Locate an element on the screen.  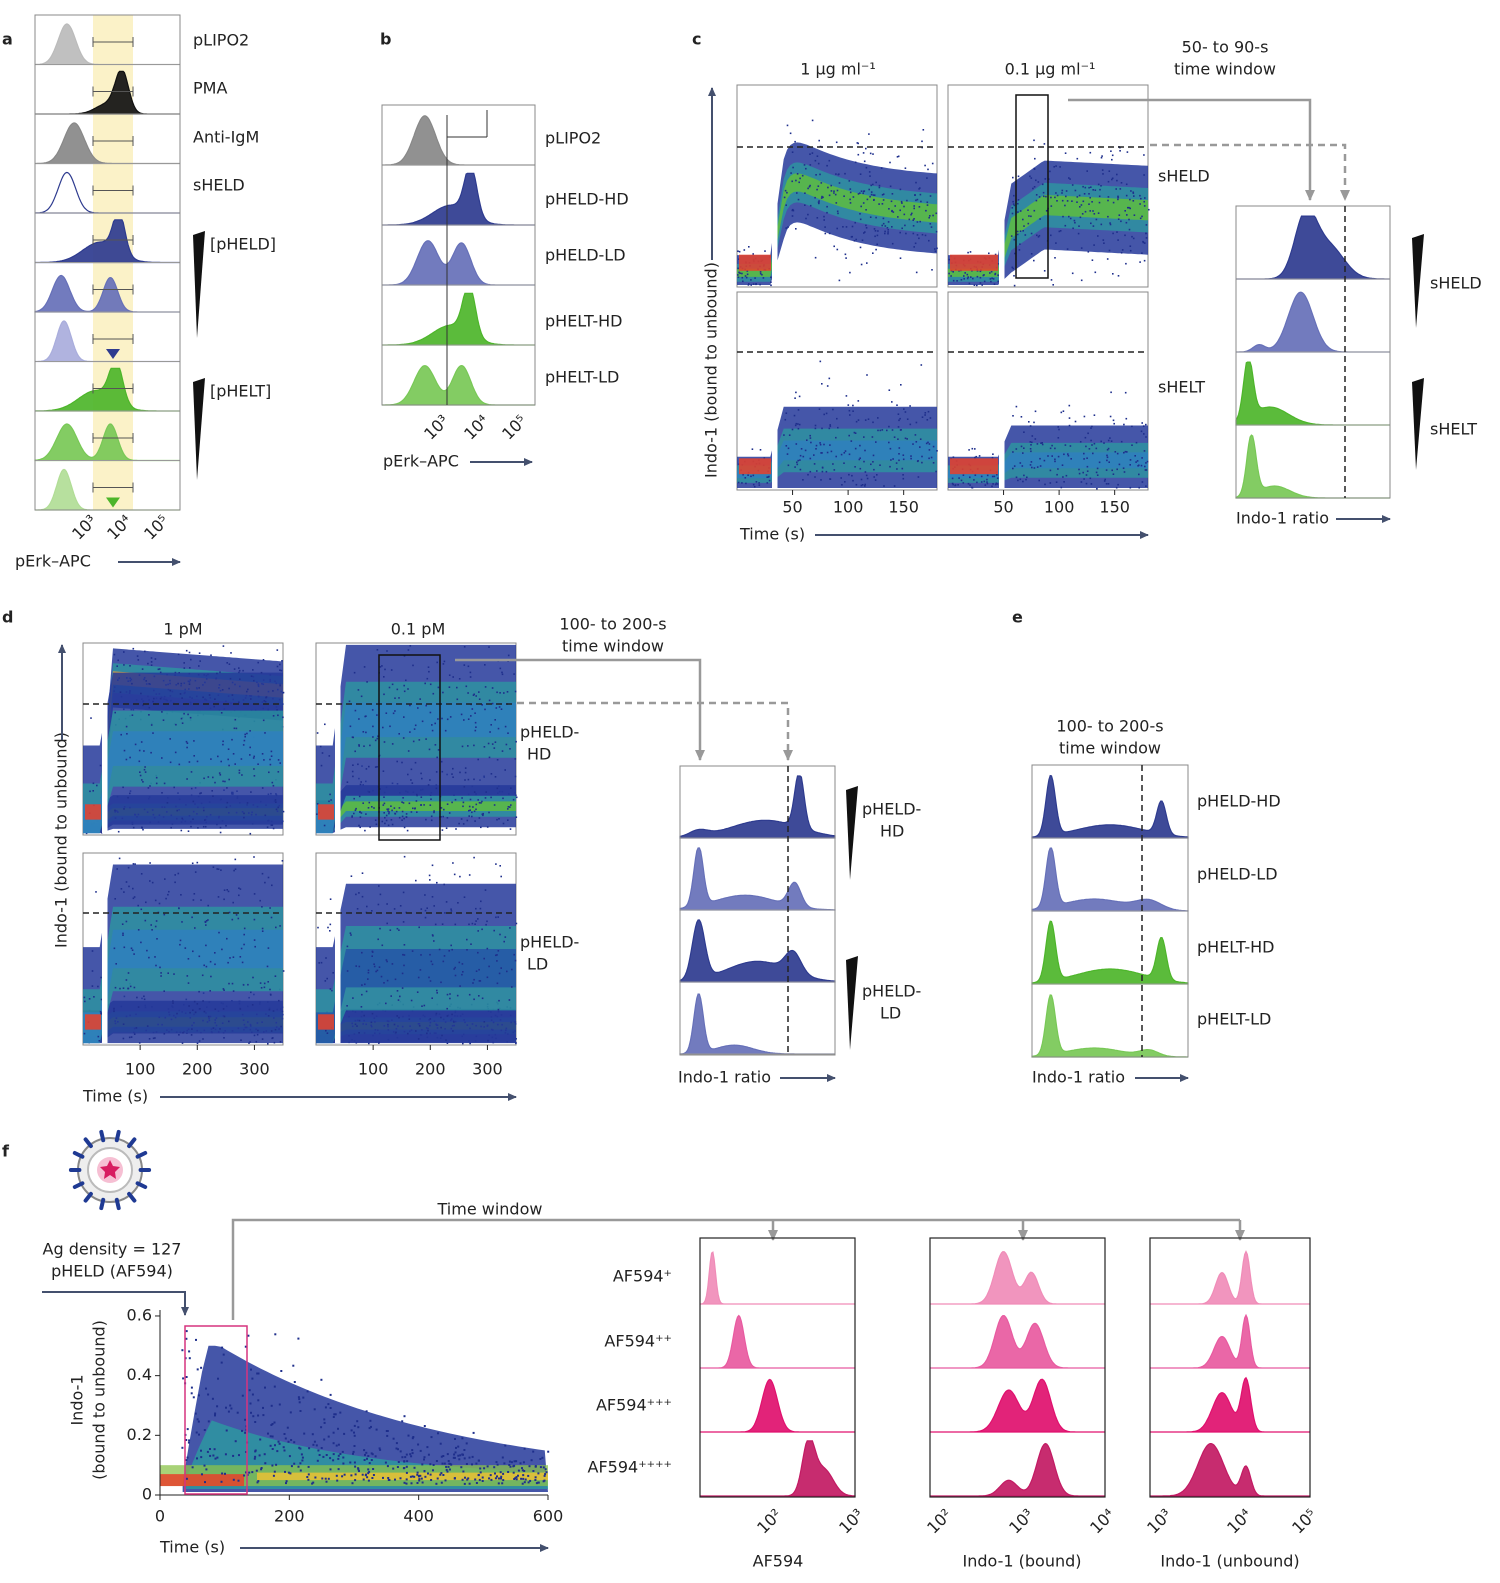
x-tick-label: 300 is located at coordinates (254, 1069).